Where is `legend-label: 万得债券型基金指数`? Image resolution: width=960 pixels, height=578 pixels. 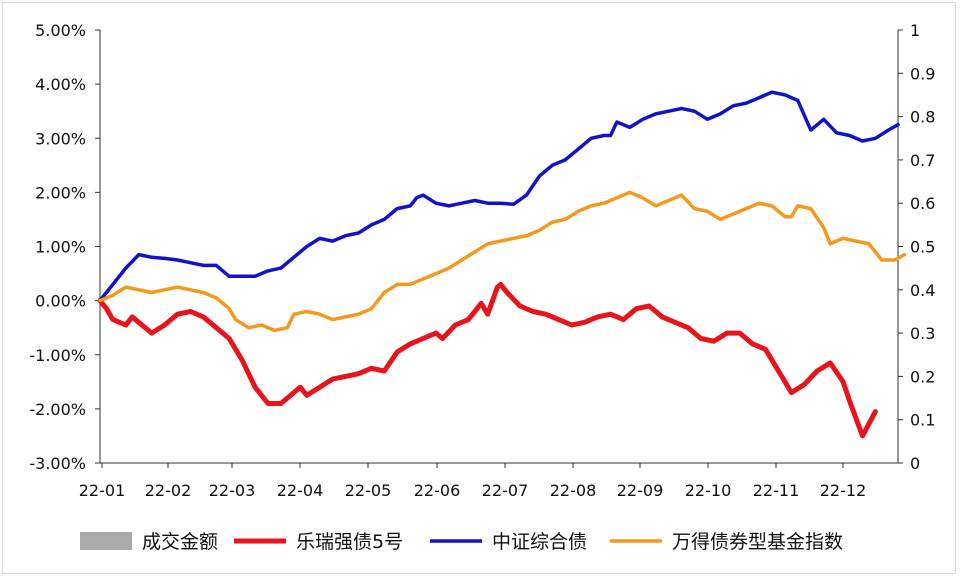 legend-label: 万得债券型基金指数 is located at coordinates (757, 542).